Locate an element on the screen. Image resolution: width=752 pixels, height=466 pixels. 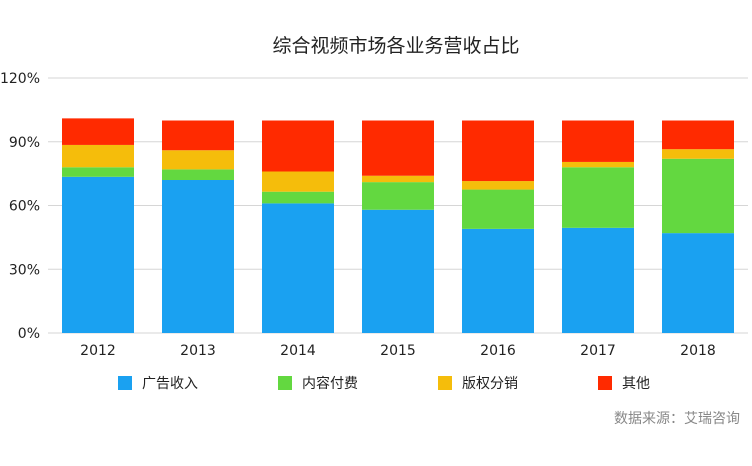
bar-2017--f5bd0b is located at coordinates (598, 164).